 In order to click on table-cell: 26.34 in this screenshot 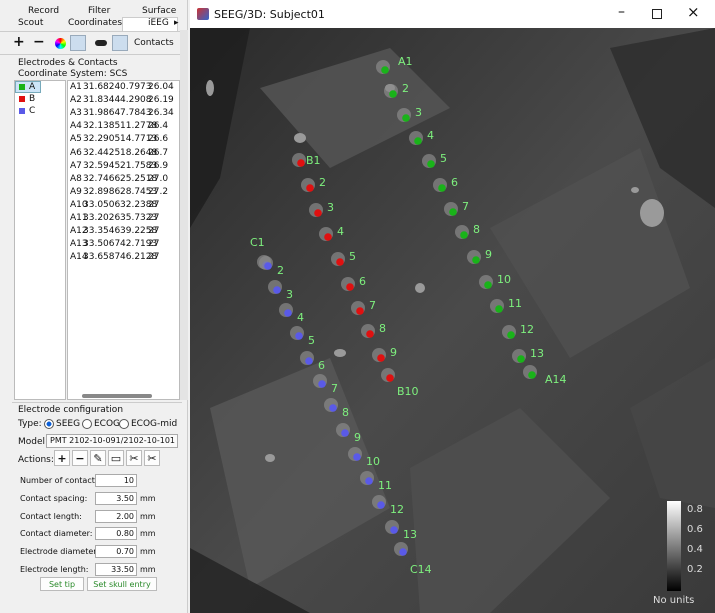, I will do `click(161, 113)`.